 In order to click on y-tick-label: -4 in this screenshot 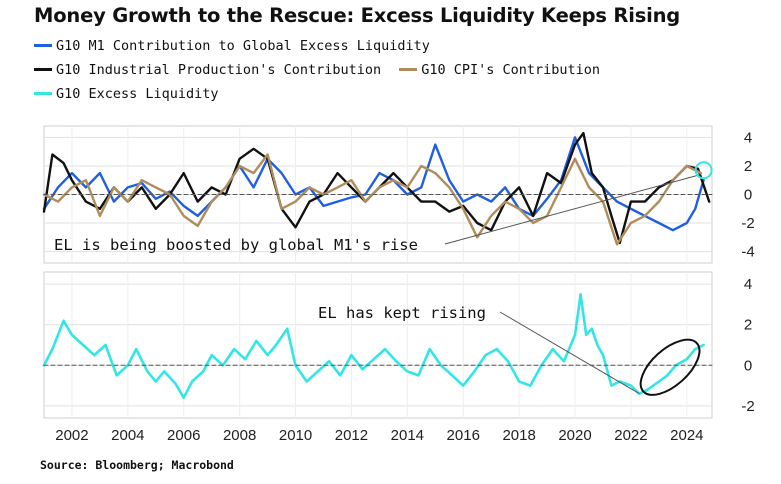, I will do `click(747, 252)`.